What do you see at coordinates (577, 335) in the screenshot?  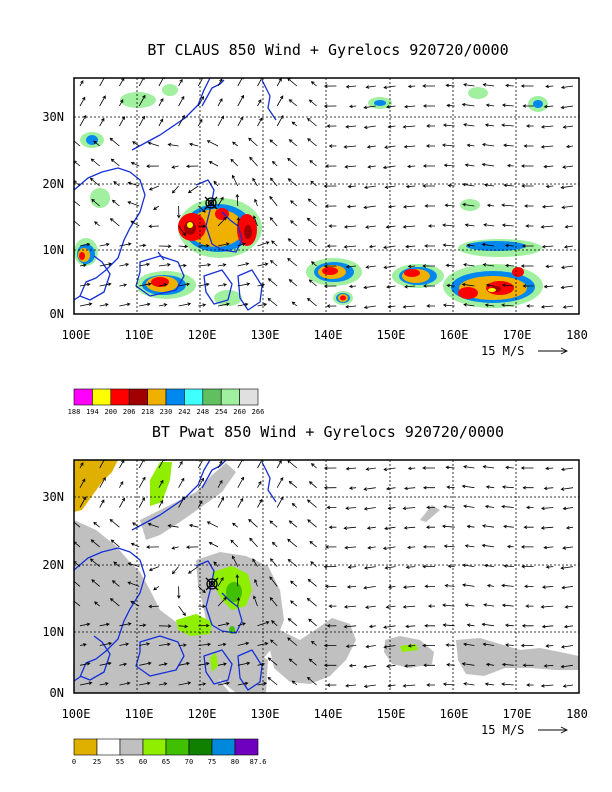 I see `x-tick-label: 180` at bounding box center [577, 335].